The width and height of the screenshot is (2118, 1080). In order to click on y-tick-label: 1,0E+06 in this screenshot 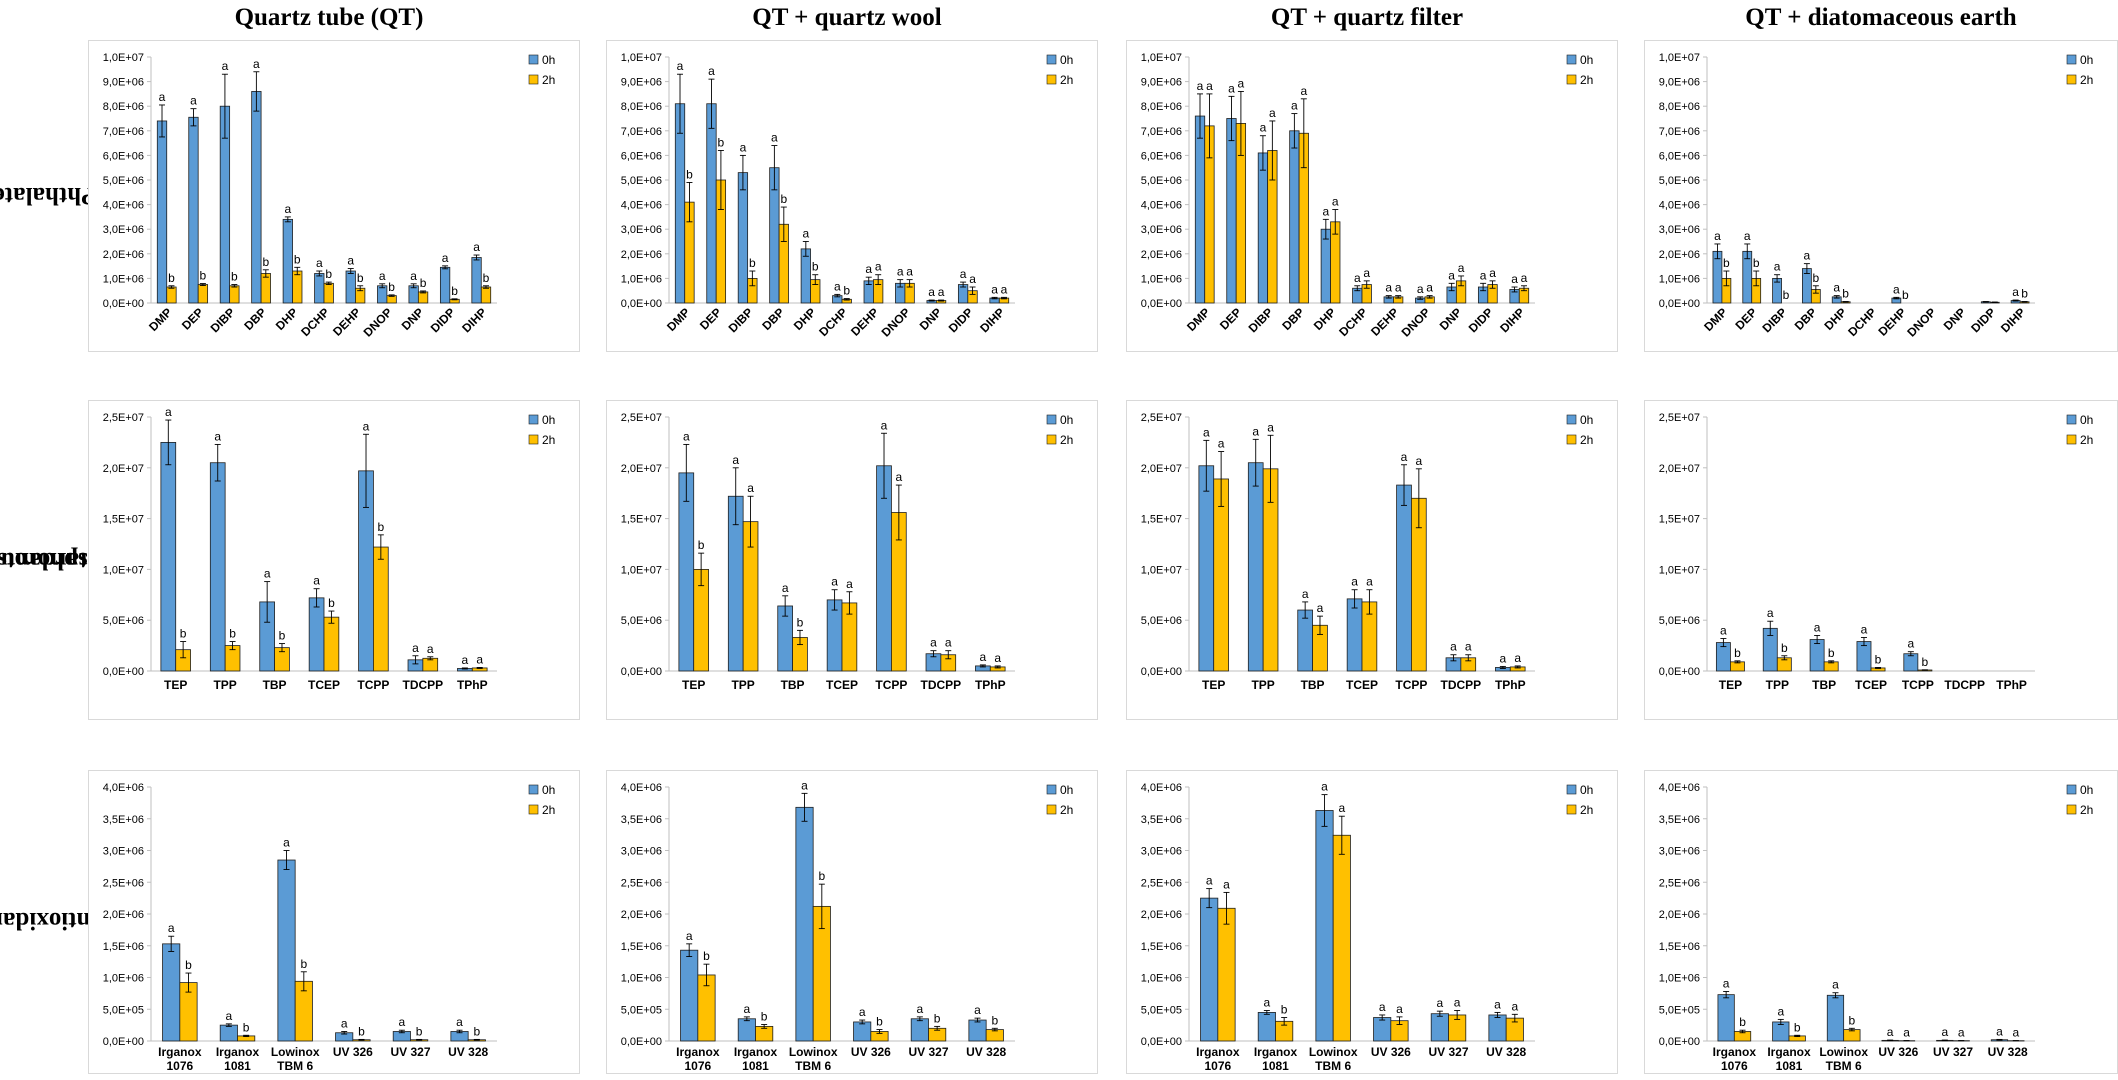, I will do `click(1679, 979)`.